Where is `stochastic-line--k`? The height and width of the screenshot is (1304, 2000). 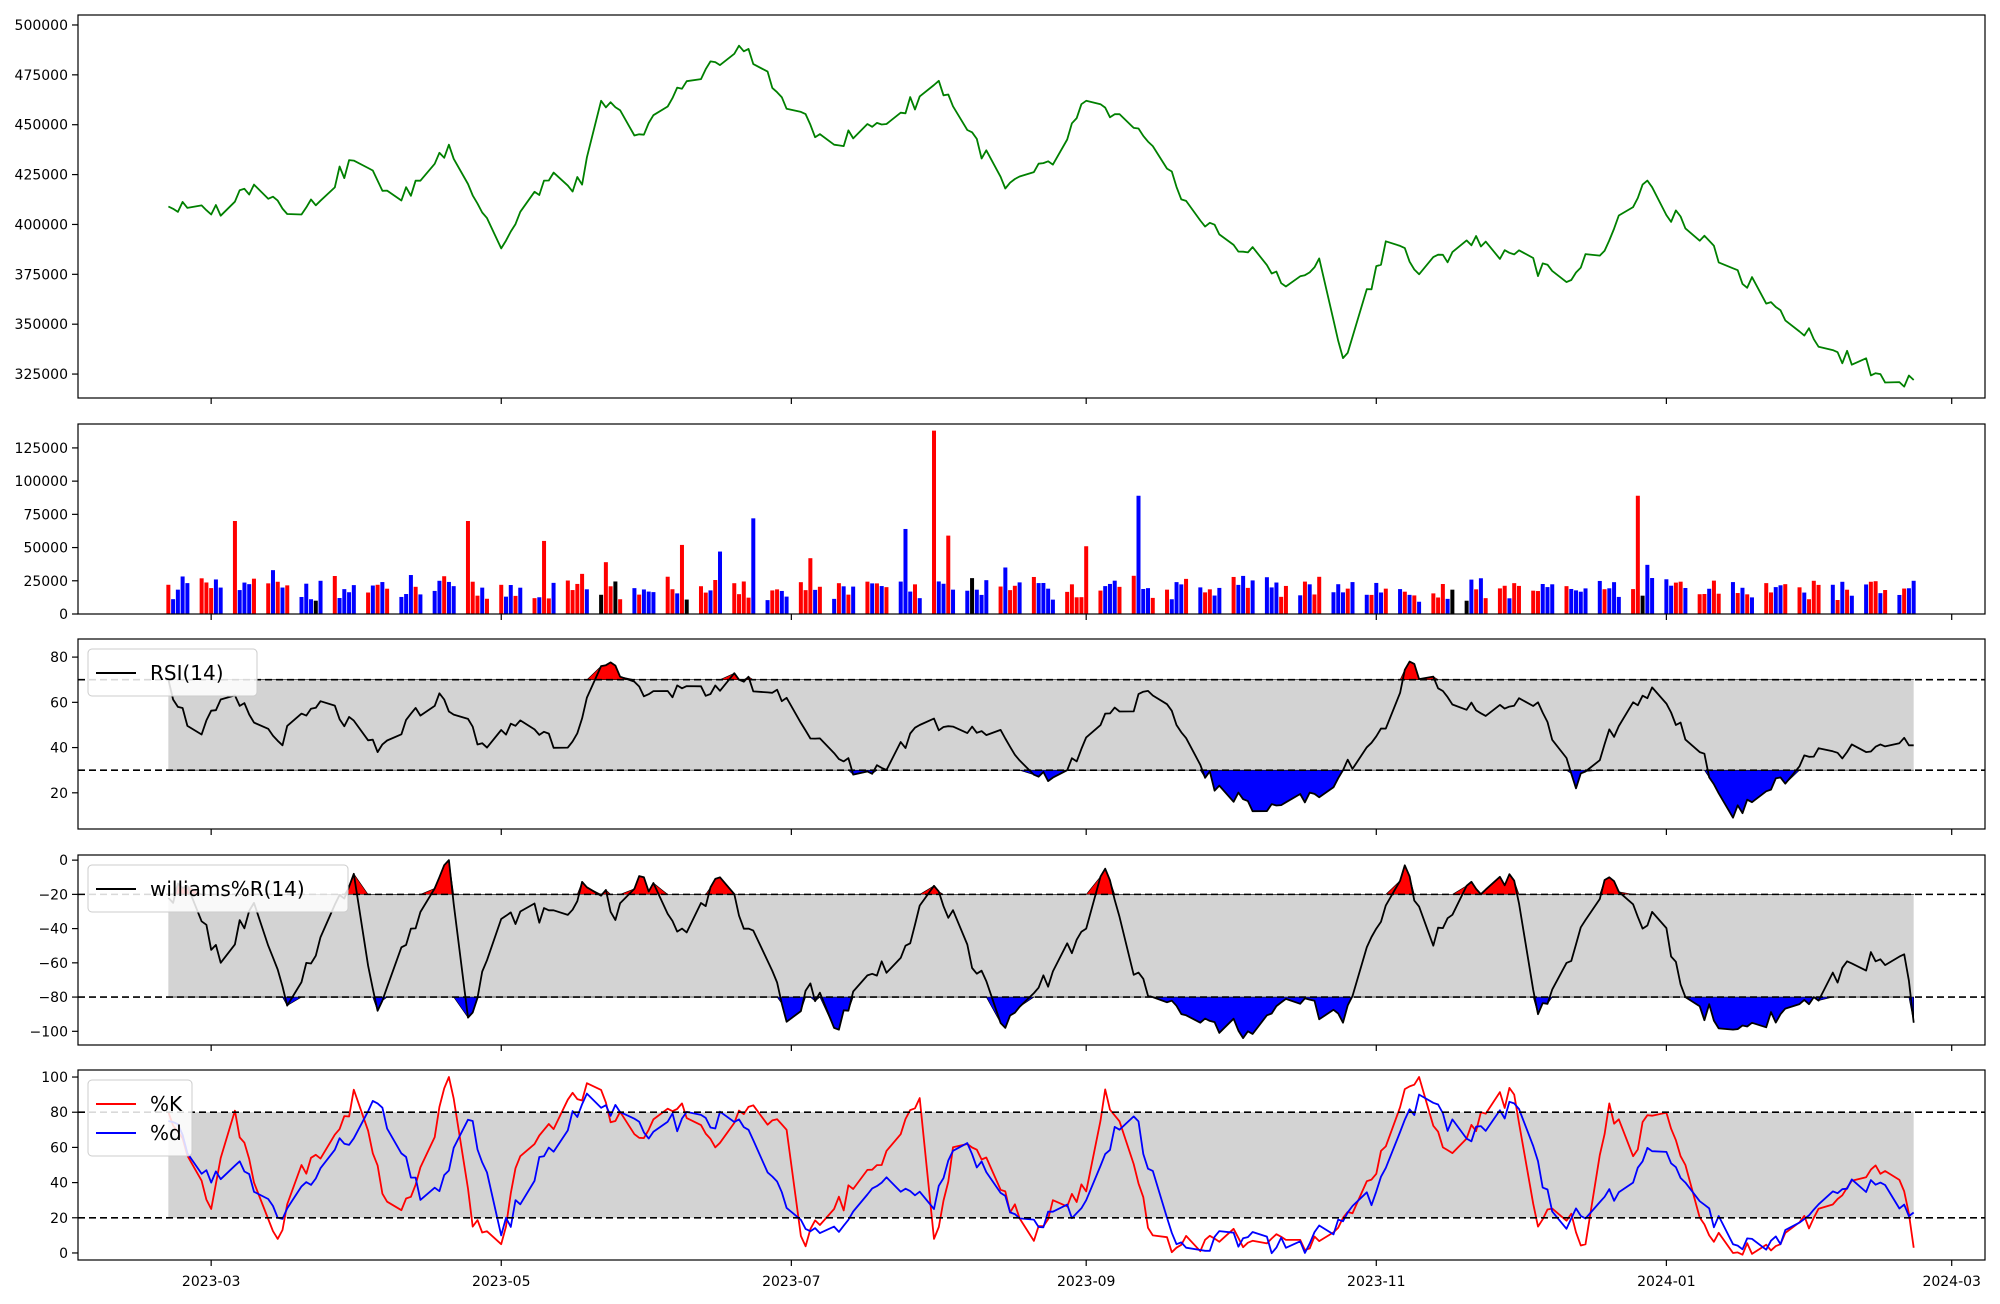 stochastic-line--k is located at coordinates (1041, 1166).